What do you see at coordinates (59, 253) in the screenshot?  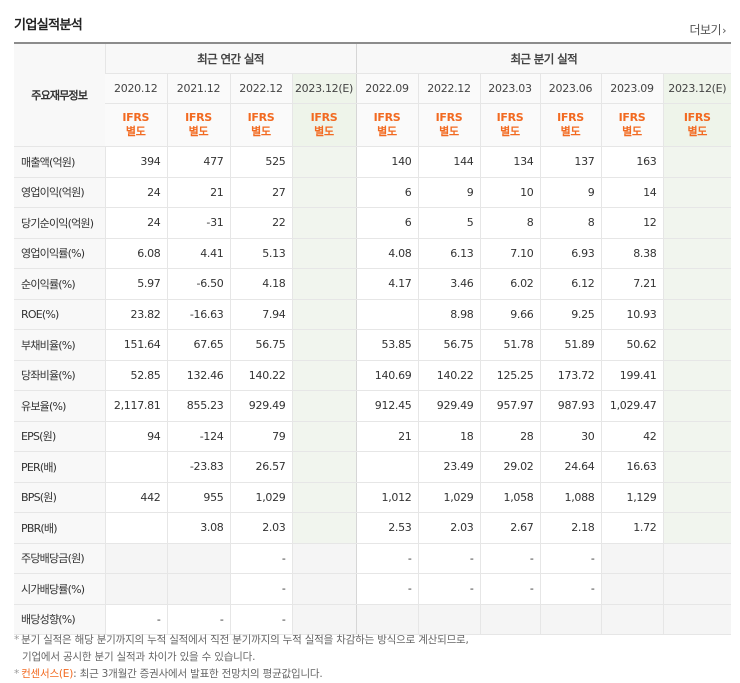 I see `row-label: 영업이익률(%)` at bounding box center [59, 253].